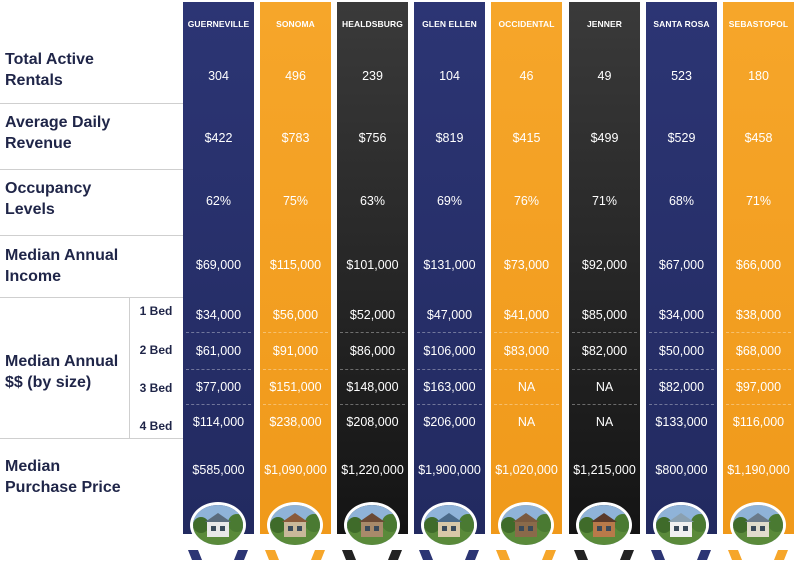 This screenshot has width=800, height=565. I want to click on table-cell: 69%, so click(449, 201).